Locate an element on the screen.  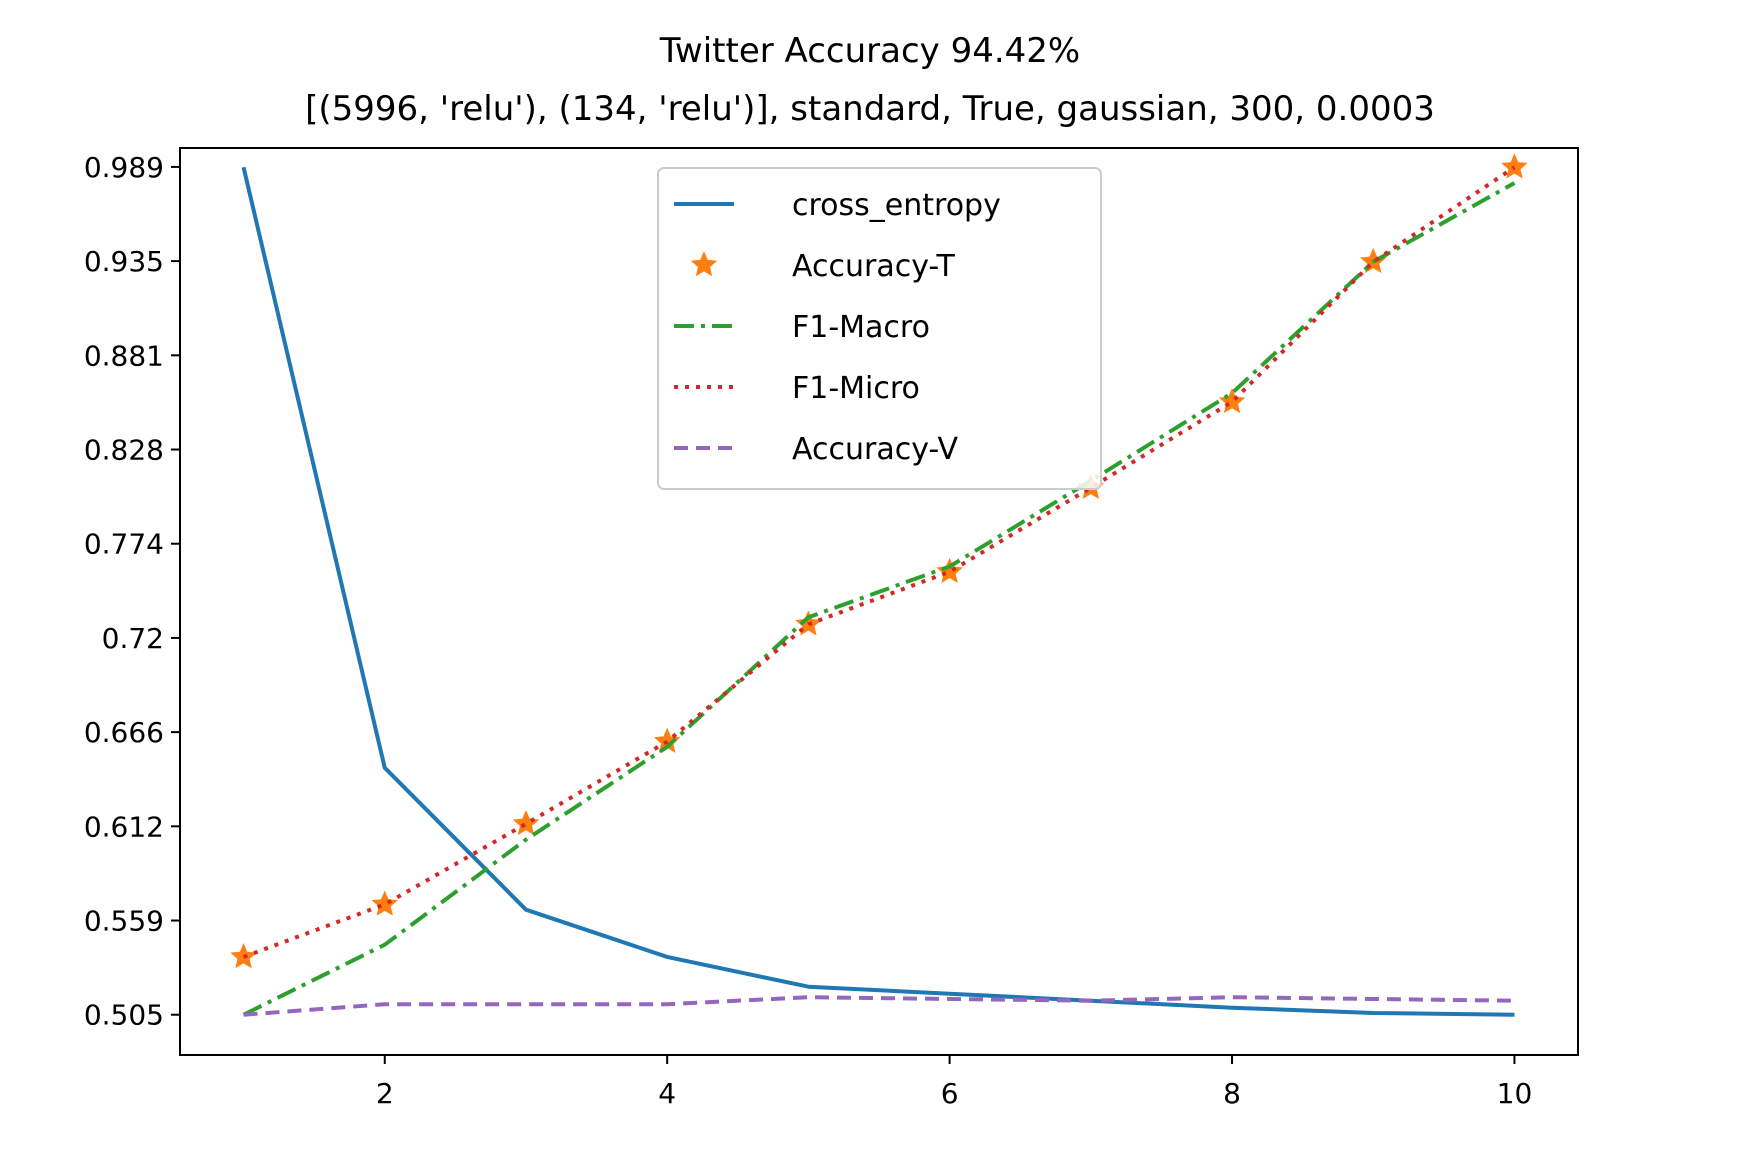
y-tick-label: 0.666 is located at coordinates (124, 732).